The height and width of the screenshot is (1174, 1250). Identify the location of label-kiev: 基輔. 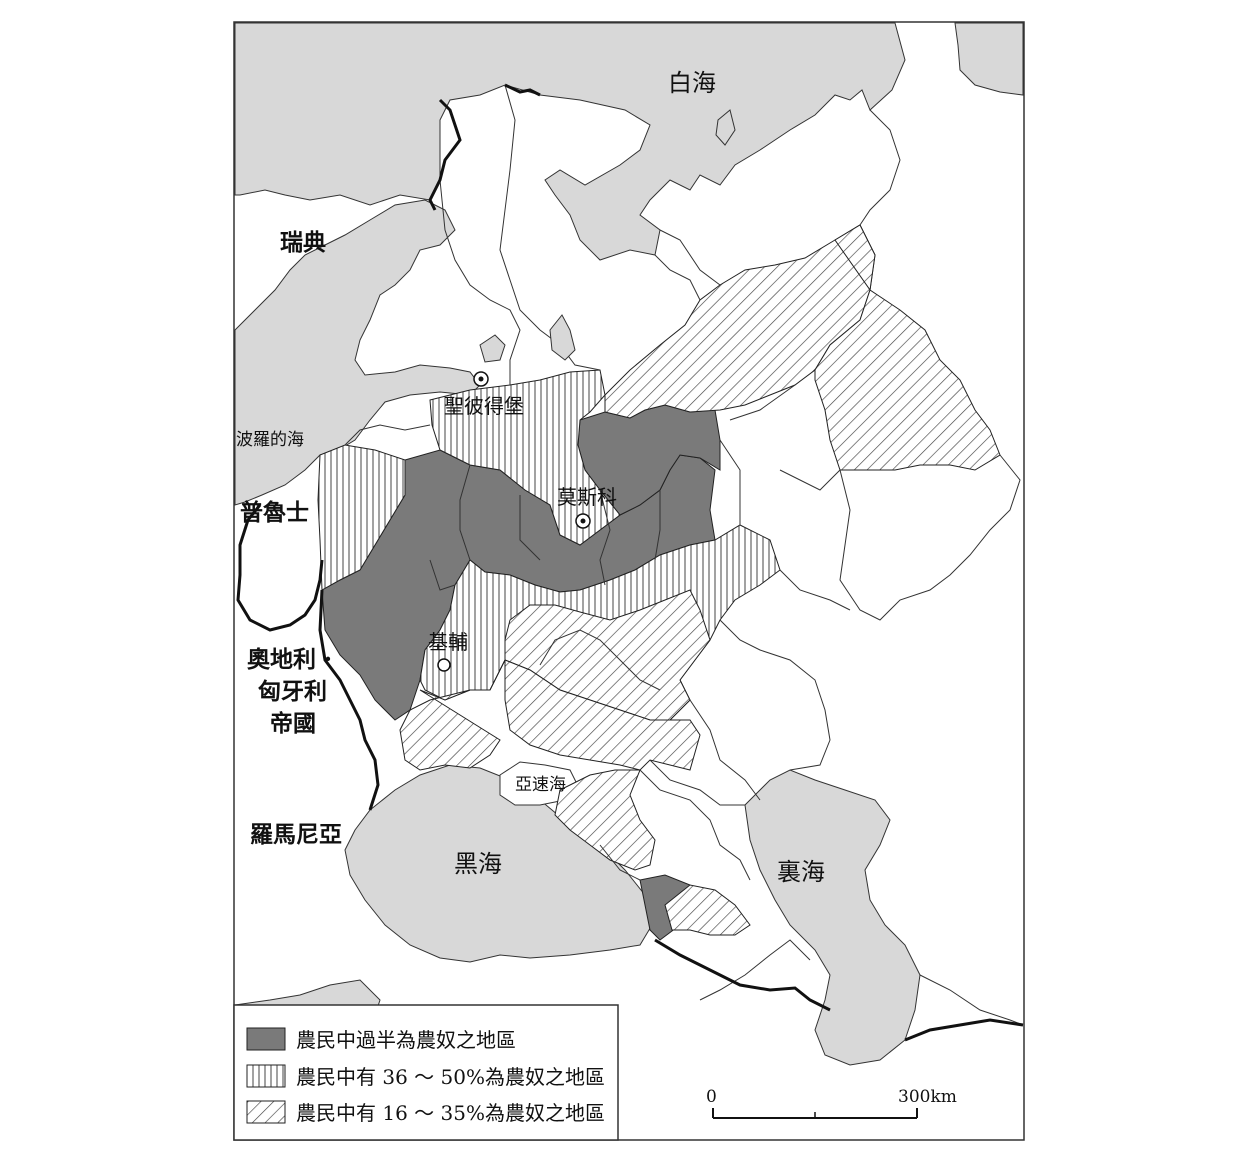
(448, 642).